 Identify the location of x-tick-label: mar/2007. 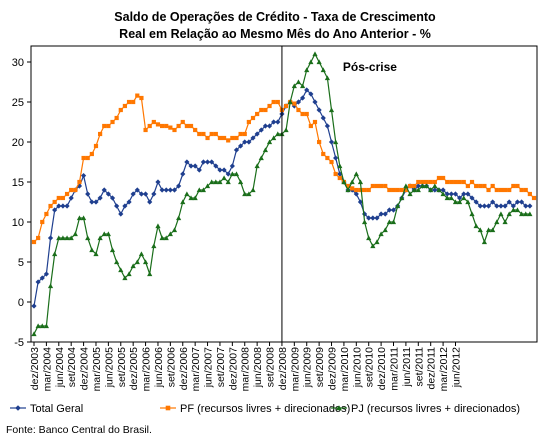
(196, 369).